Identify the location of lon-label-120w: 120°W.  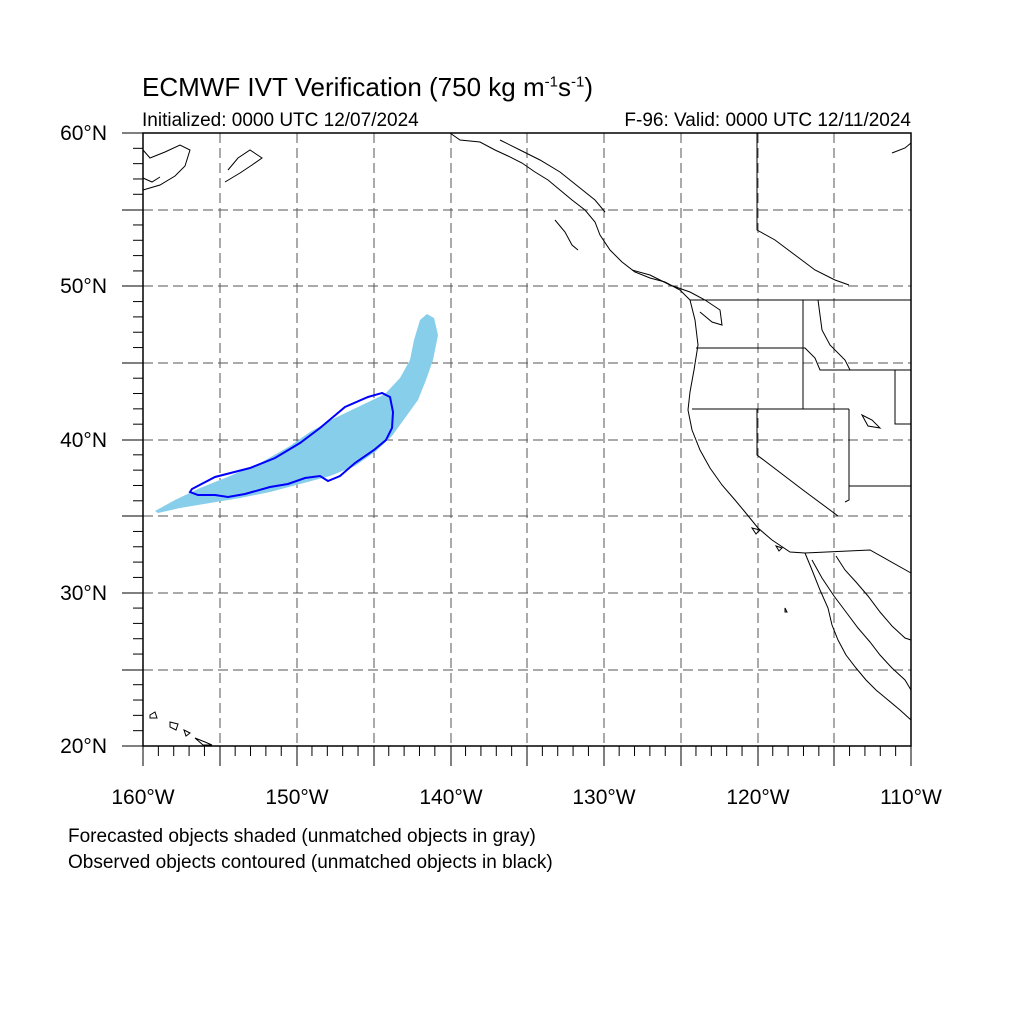
(758, 797).